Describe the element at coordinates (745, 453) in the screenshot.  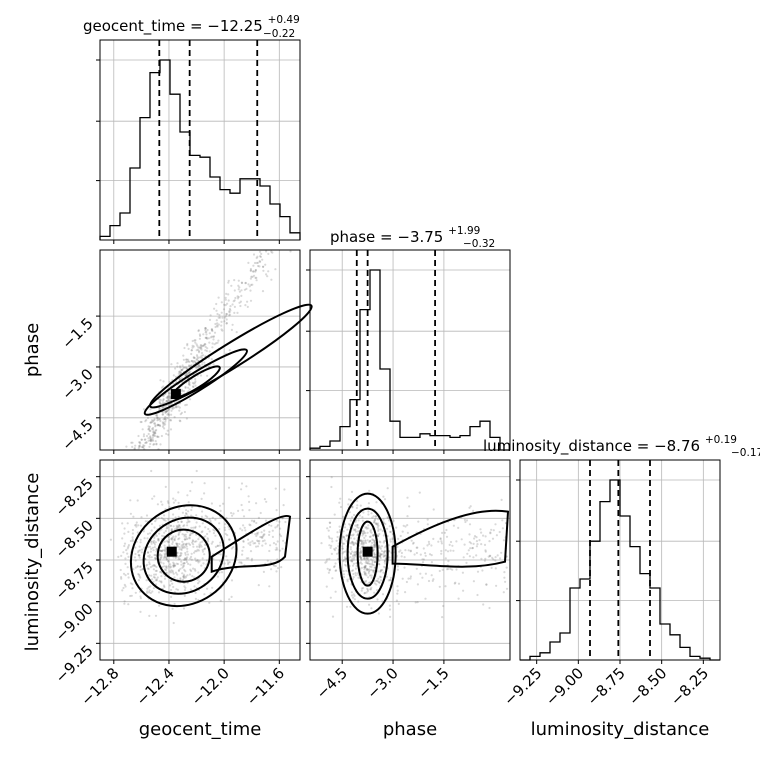
I see `title-luminosity-distance-minus: −0.17` at that location.